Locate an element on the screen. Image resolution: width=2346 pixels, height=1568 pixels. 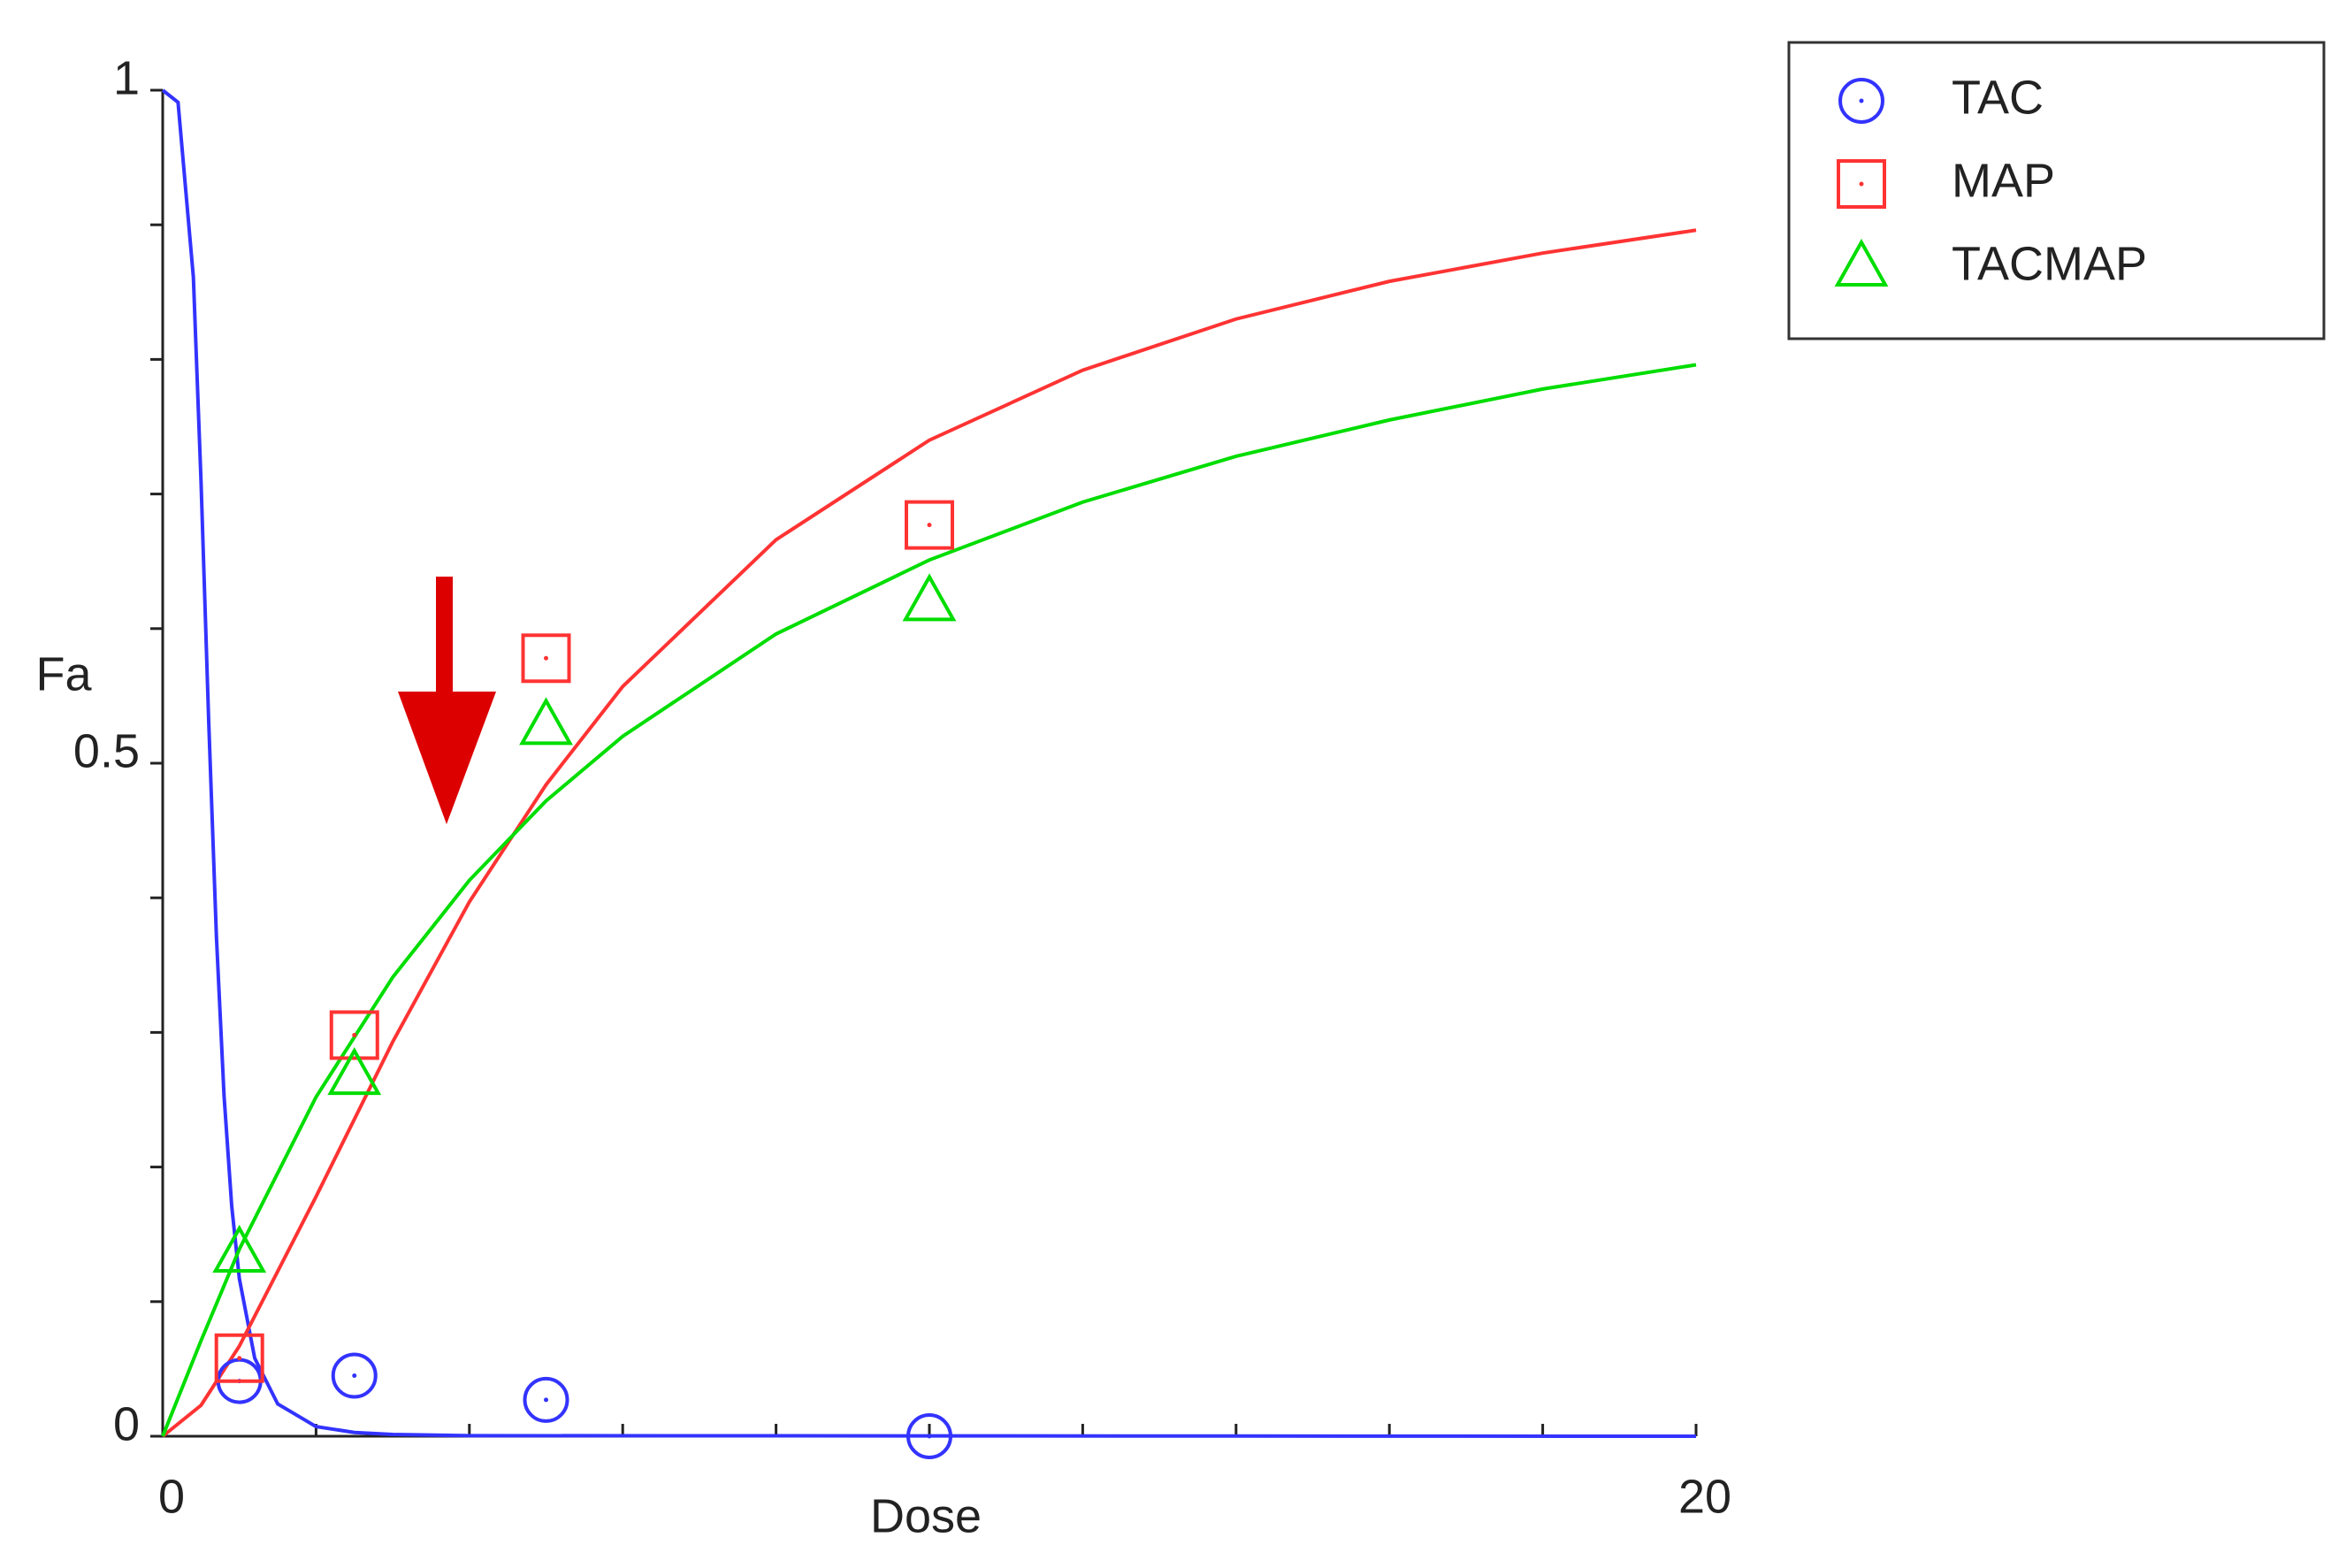
legend-box is located at coordinates (2056, 190).